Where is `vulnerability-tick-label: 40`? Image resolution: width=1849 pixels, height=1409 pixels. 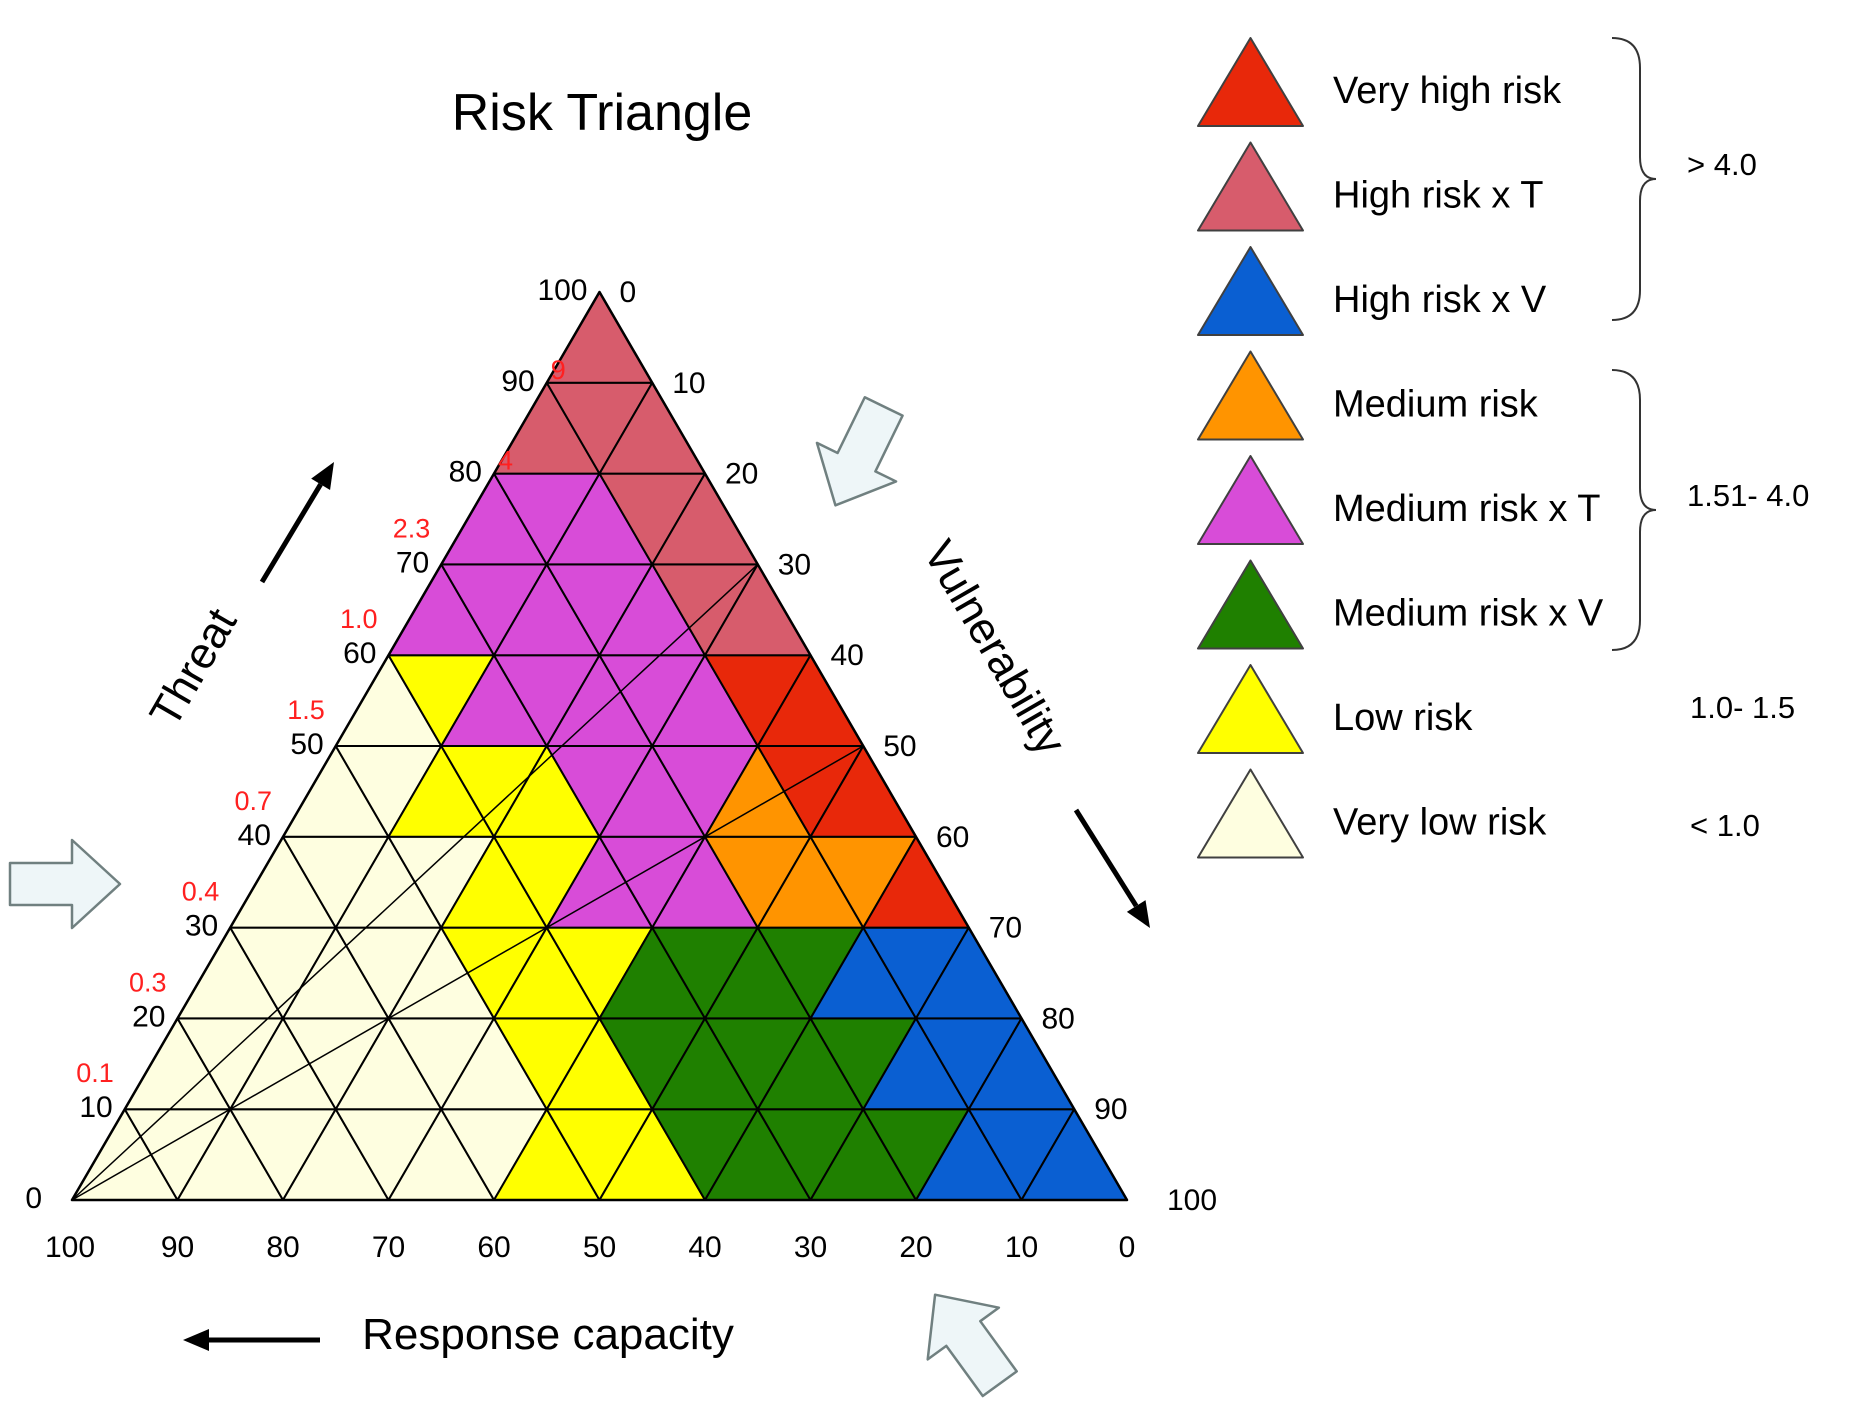 vulnerability-tick-label: 40 is located at coordinates (847, 655).